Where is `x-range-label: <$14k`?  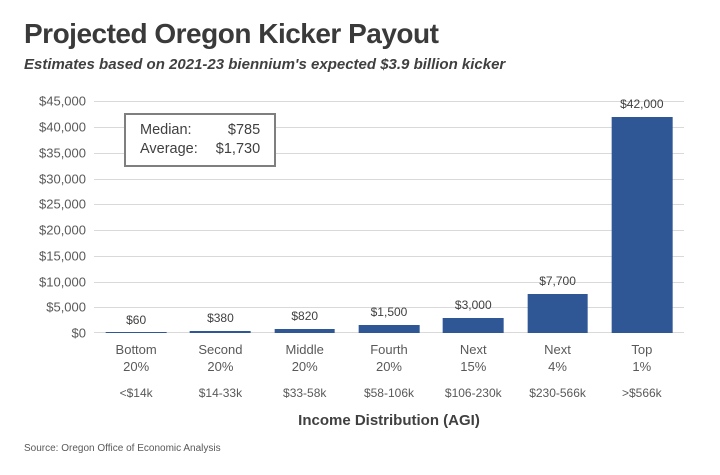
x-range-label: <$14k is located at coordinates (136, 392).